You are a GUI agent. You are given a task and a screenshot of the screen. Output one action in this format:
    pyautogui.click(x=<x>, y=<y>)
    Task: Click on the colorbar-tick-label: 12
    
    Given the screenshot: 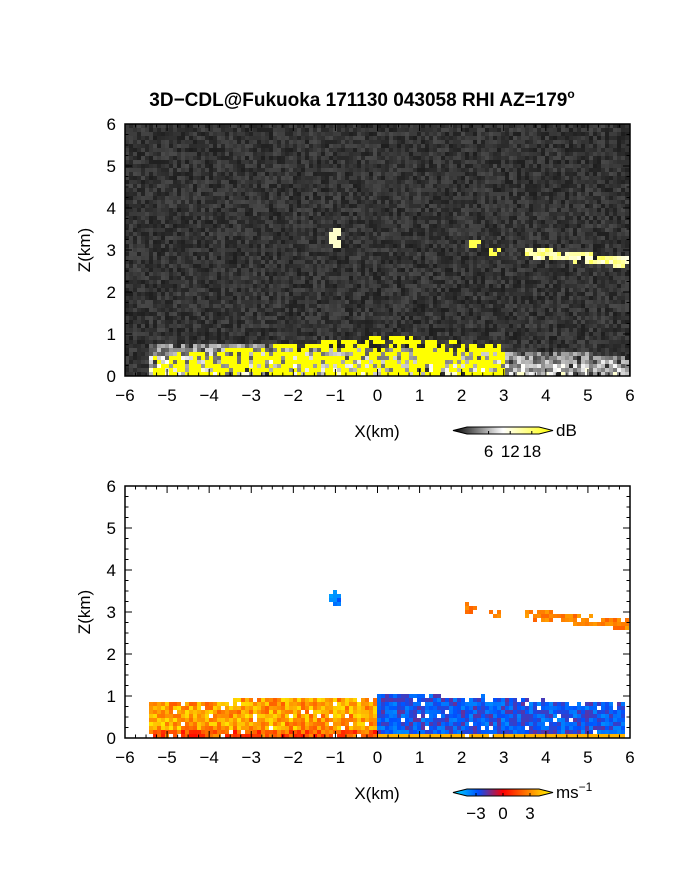 What is the action you would take?
    pyautogui.click(x=510, y=451)
    